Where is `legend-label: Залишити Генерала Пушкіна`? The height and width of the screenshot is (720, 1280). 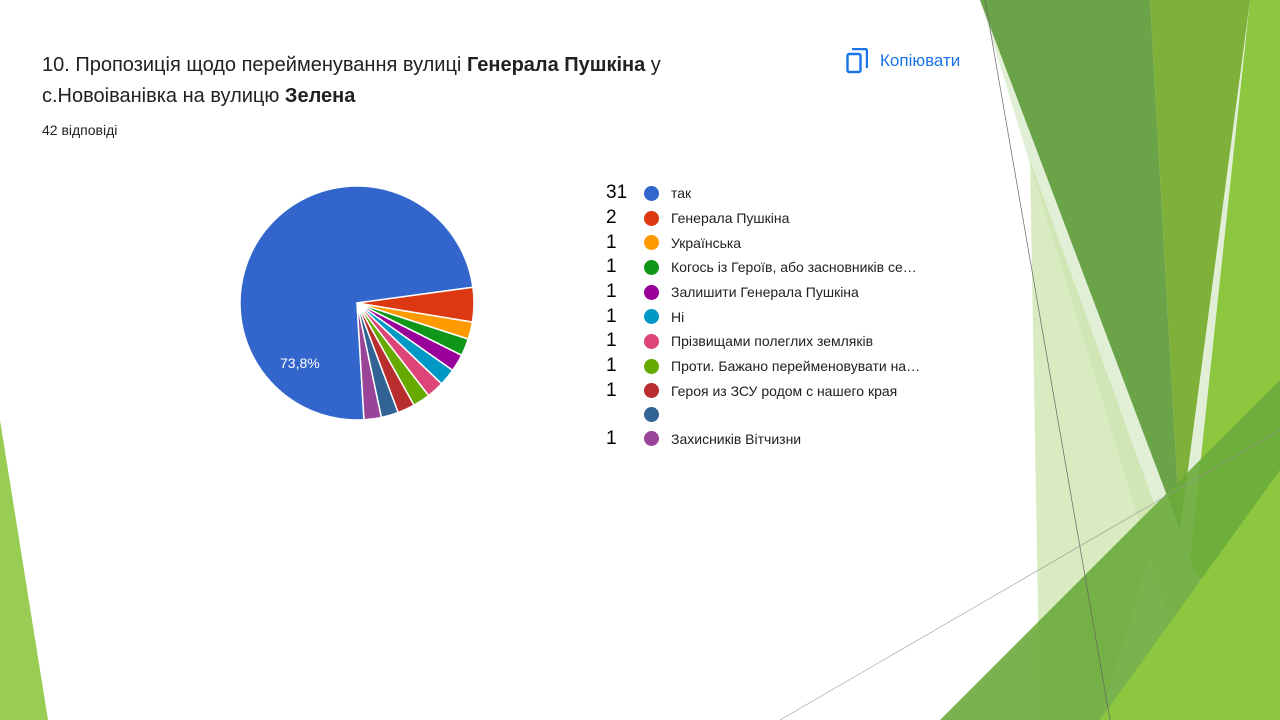
legend-label: Залишити Генерала Пушкіна is located at coordinates (765, 292).